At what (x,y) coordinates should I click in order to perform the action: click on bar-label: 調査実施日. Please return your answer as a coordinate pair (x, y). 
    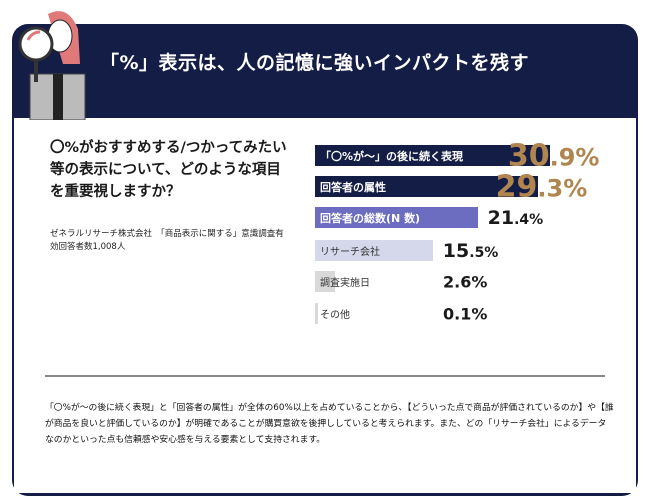
    Looking at the image, I should click on (345, 283).